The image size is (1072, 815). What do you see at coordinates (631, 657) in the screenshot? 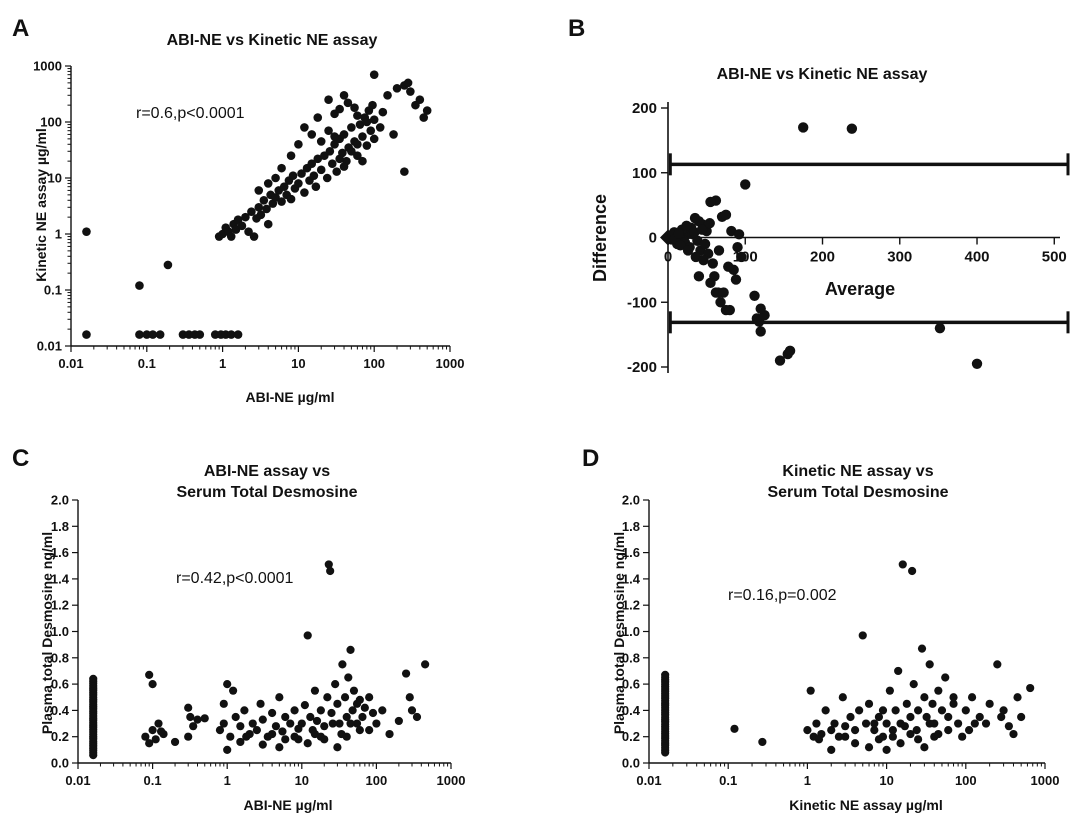
I see `panel-d-y-tick-label: 0.8` at bounding box center [631, 657].